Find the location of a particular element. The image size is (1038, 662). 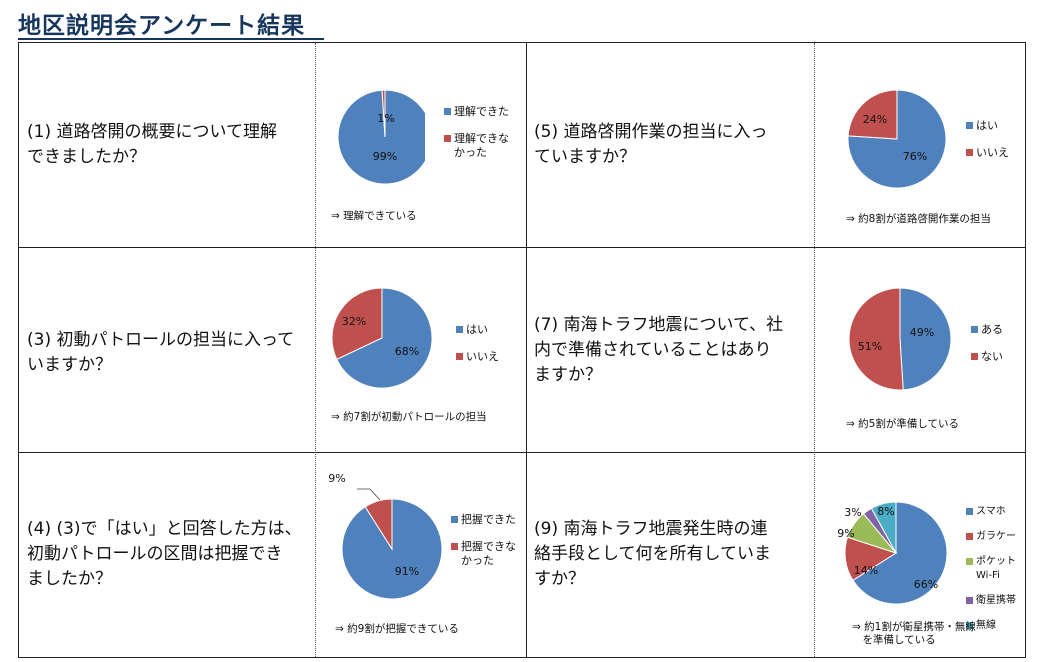

legend-item: 理解できな かった is located at coordinates (476, 146).